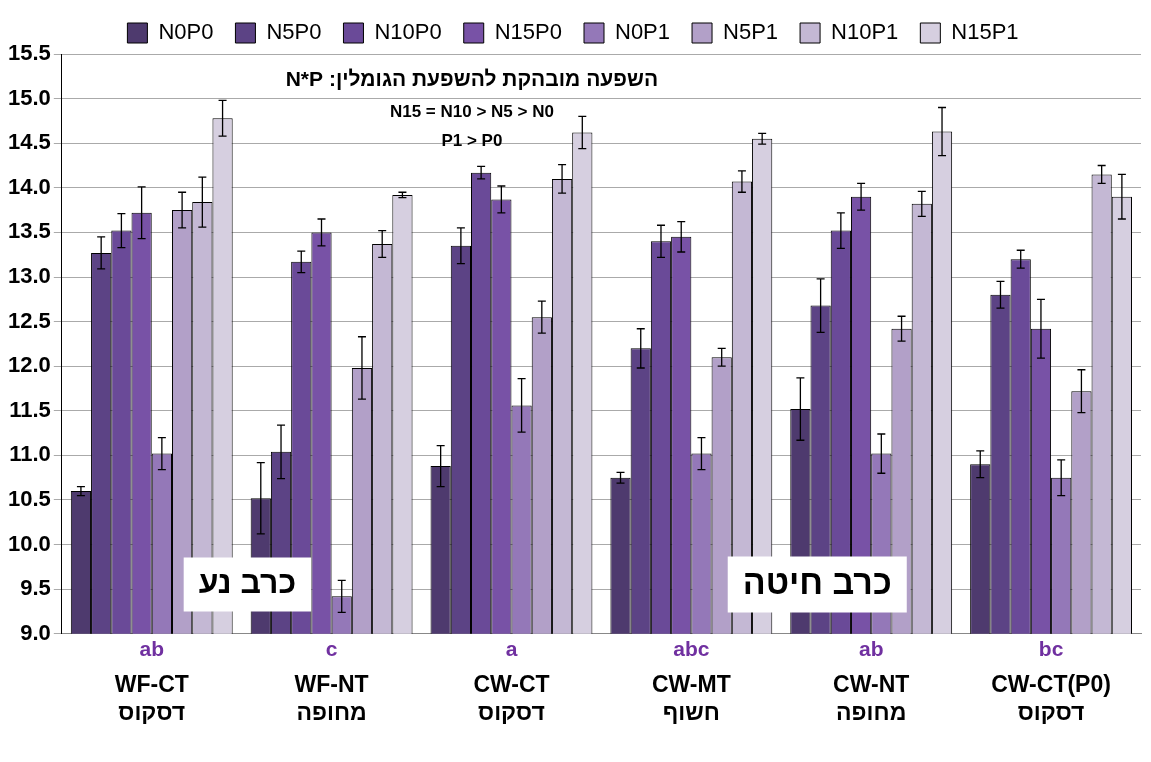 The width and height of the screenshot is (1151, 762). Describe the element at coordinates (985, 32) in the screenshot. I see `legend-label: N15P1` at that location.